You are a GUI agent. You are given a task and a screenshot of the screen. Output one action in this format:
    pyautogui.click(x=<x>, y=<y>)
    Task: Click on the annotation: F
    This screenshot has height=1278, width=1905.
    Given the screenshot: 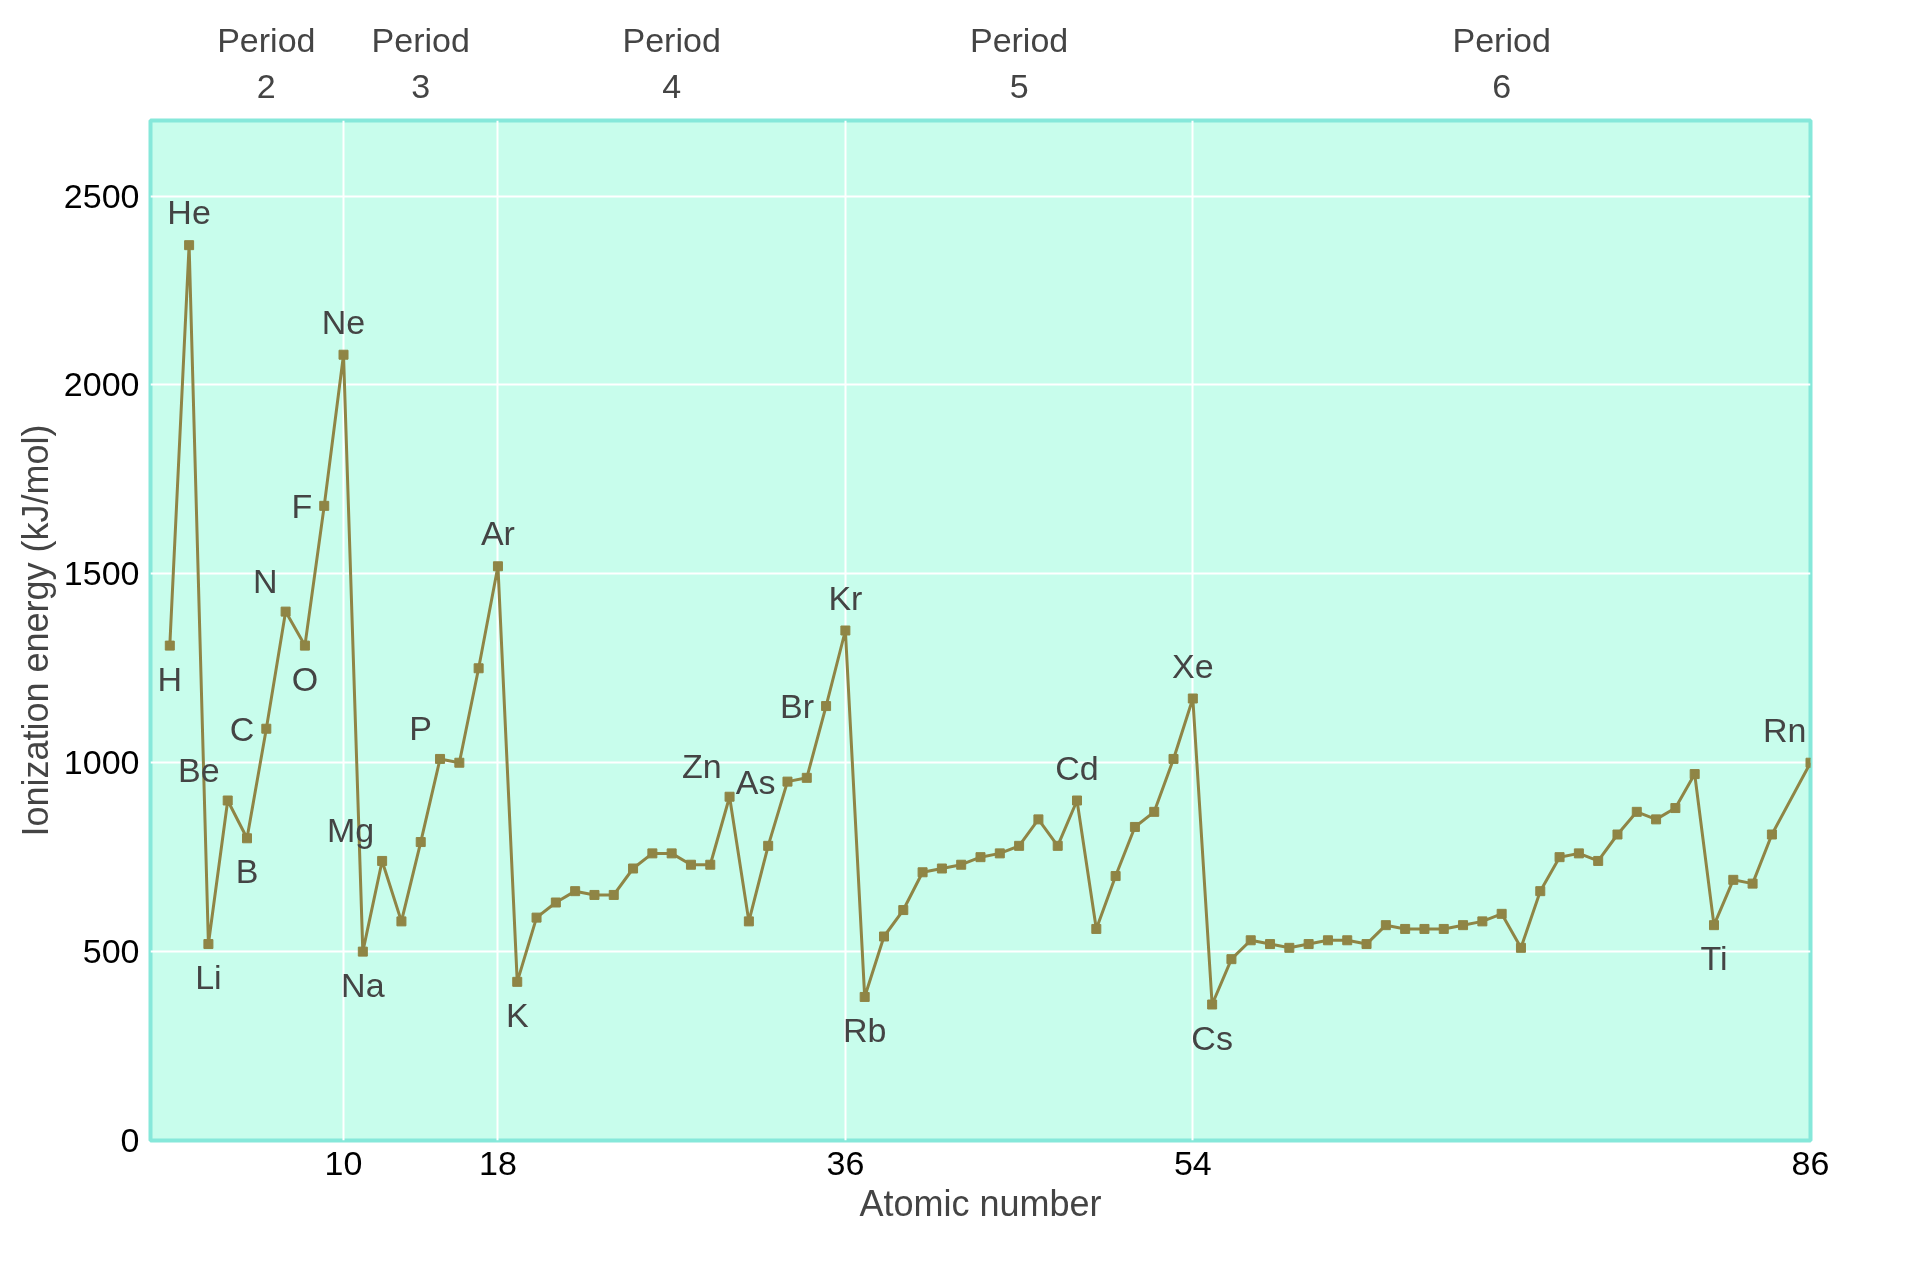 What is the action you would take?
    pyautogui.click(x=302, y=505)
    